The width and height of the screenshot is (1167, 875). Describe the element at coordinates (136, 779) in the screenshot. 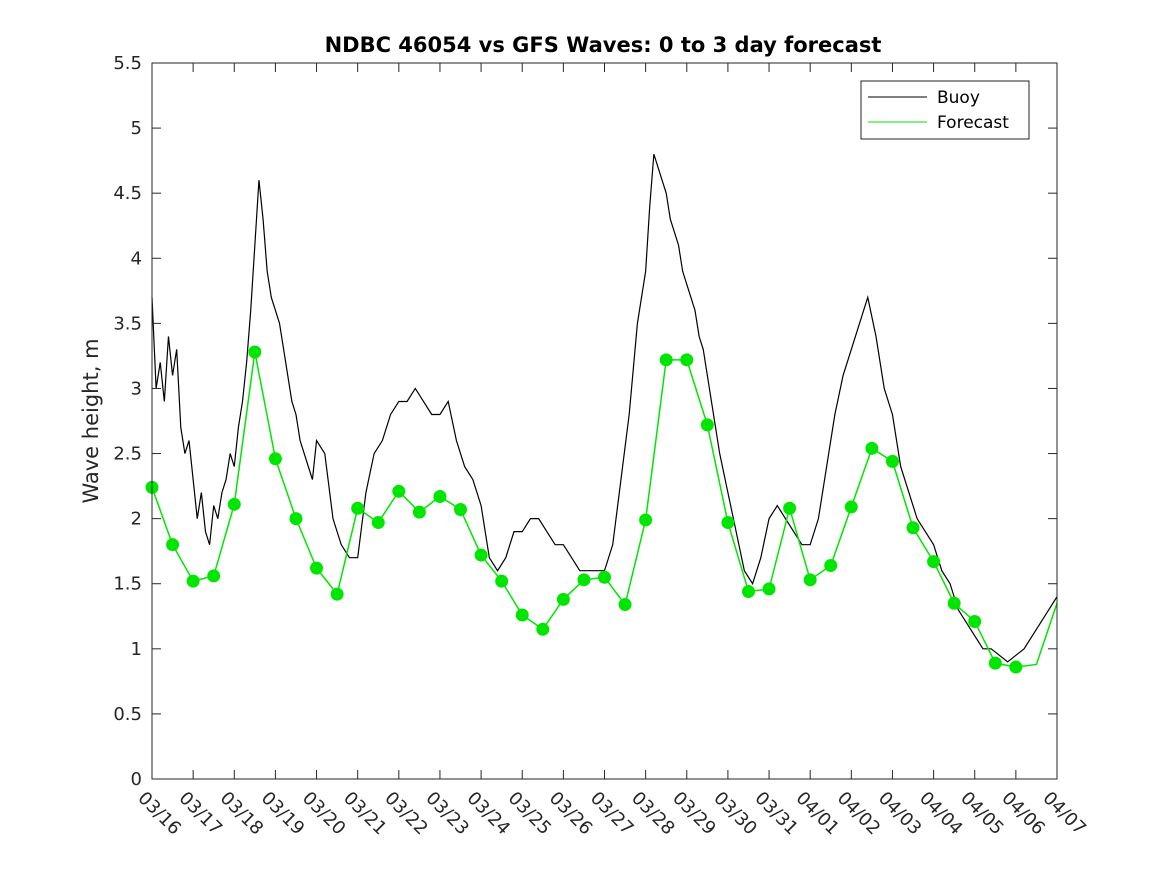

I see `y-tick-label: 0` at that location.